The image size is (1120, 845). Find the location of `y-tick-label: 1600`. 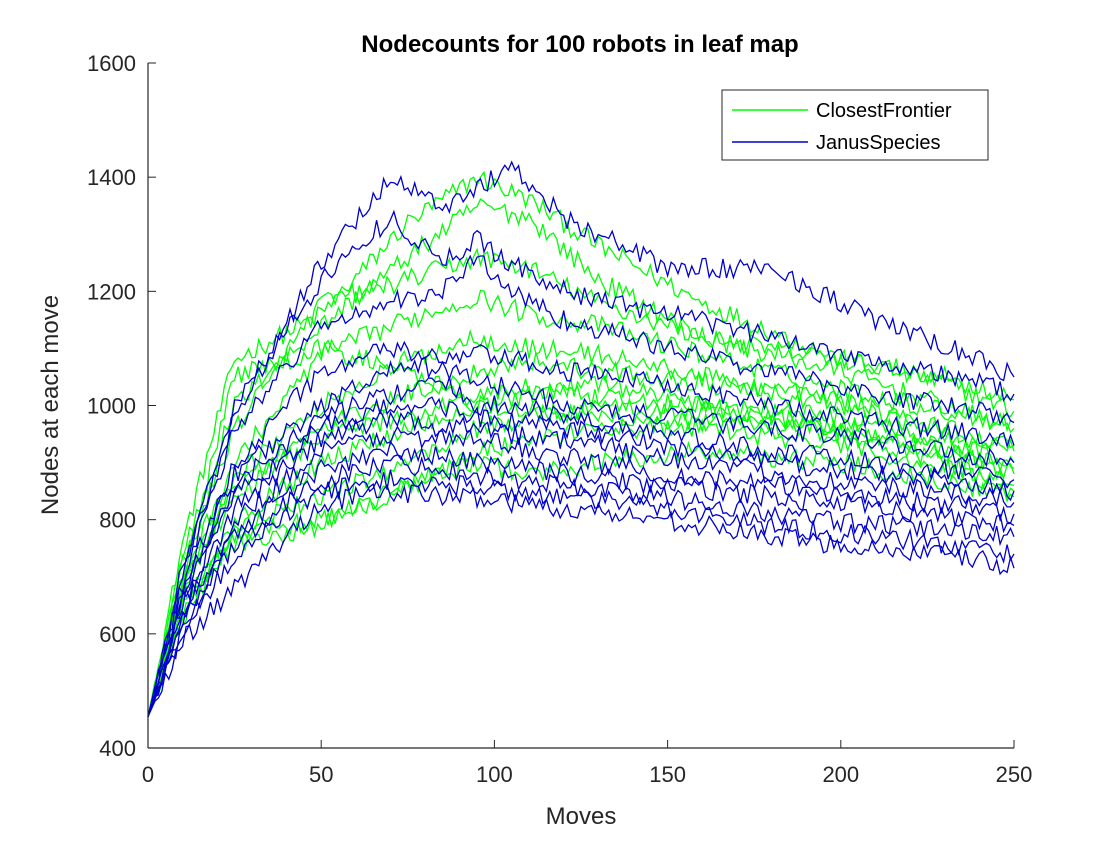

y-tick-label: 1600 is located at coordinates (111, 63).